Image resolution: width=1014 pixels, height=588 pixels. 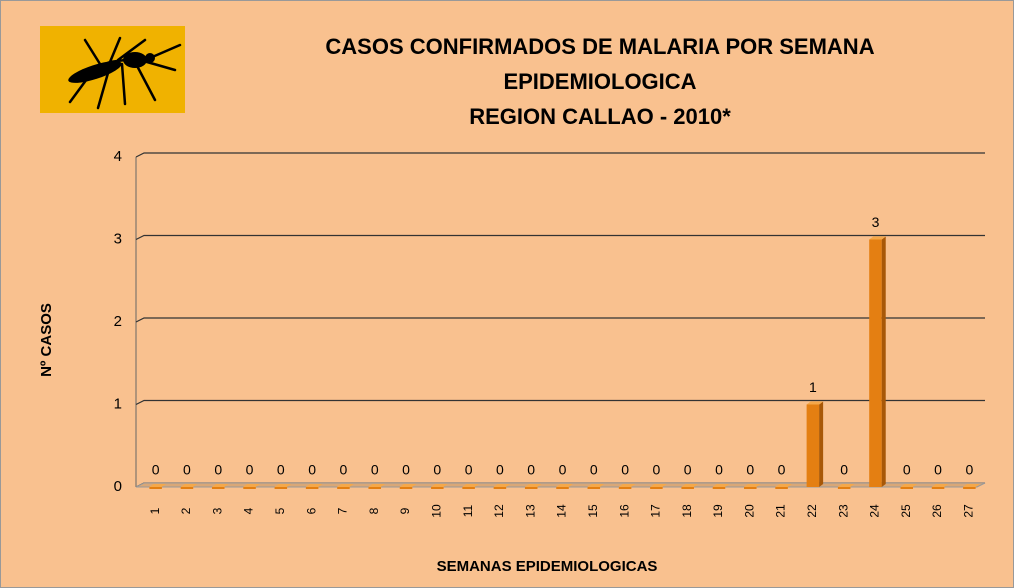 What do you see at coordinates (600, 116) in the screenshot?
I see `chart-title: REGION CALLAO - 2010*` at bounding box center [600, 116].